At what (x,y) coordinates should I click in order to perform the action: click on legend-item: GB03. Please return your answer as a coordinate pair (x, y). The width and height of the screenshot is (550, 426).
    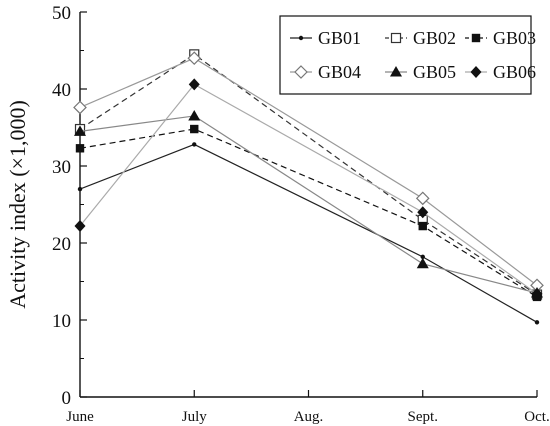
    Looking at the image, I should click on (500, 38).